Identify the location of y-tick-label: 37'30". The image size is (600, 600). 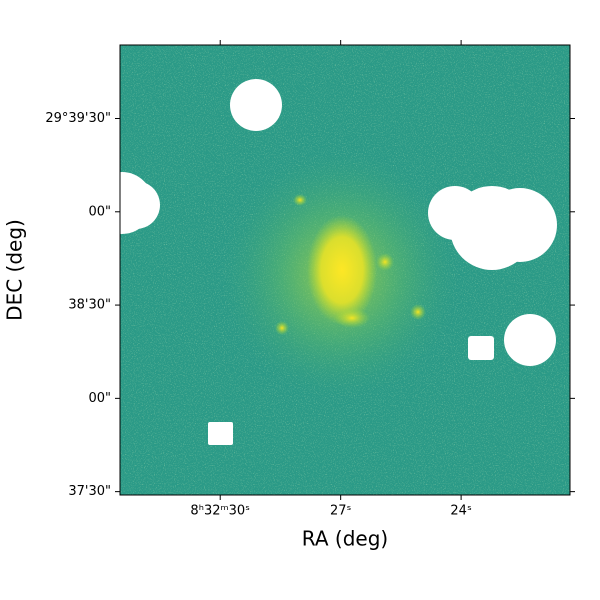
(89, 491).